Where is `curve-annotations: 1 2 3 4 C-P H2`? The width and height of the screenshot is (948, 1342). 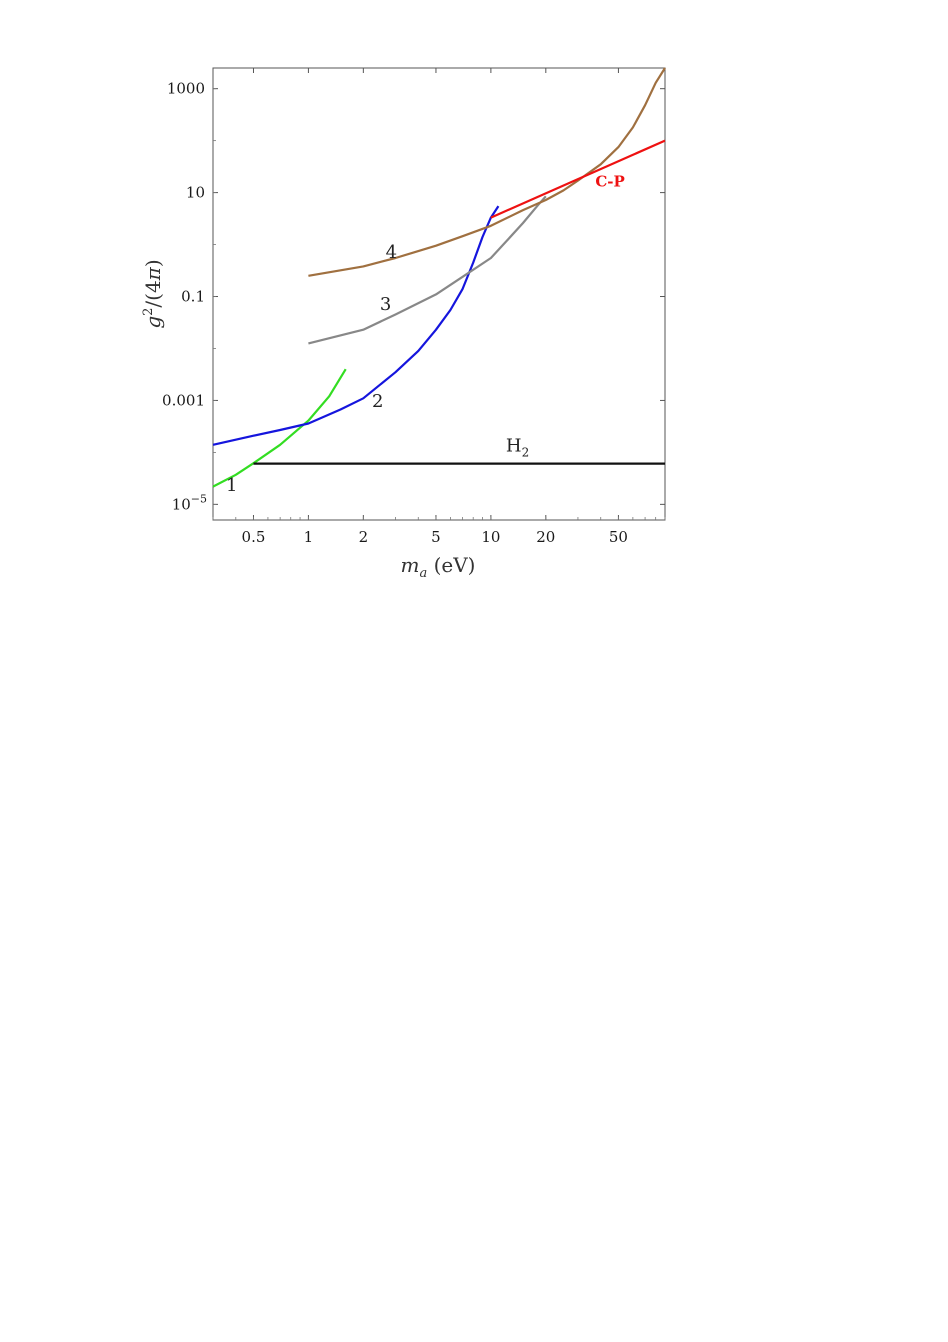 curve-annotations: 1 2 3 4 C-P H2 is located at coordinates (425, 334).